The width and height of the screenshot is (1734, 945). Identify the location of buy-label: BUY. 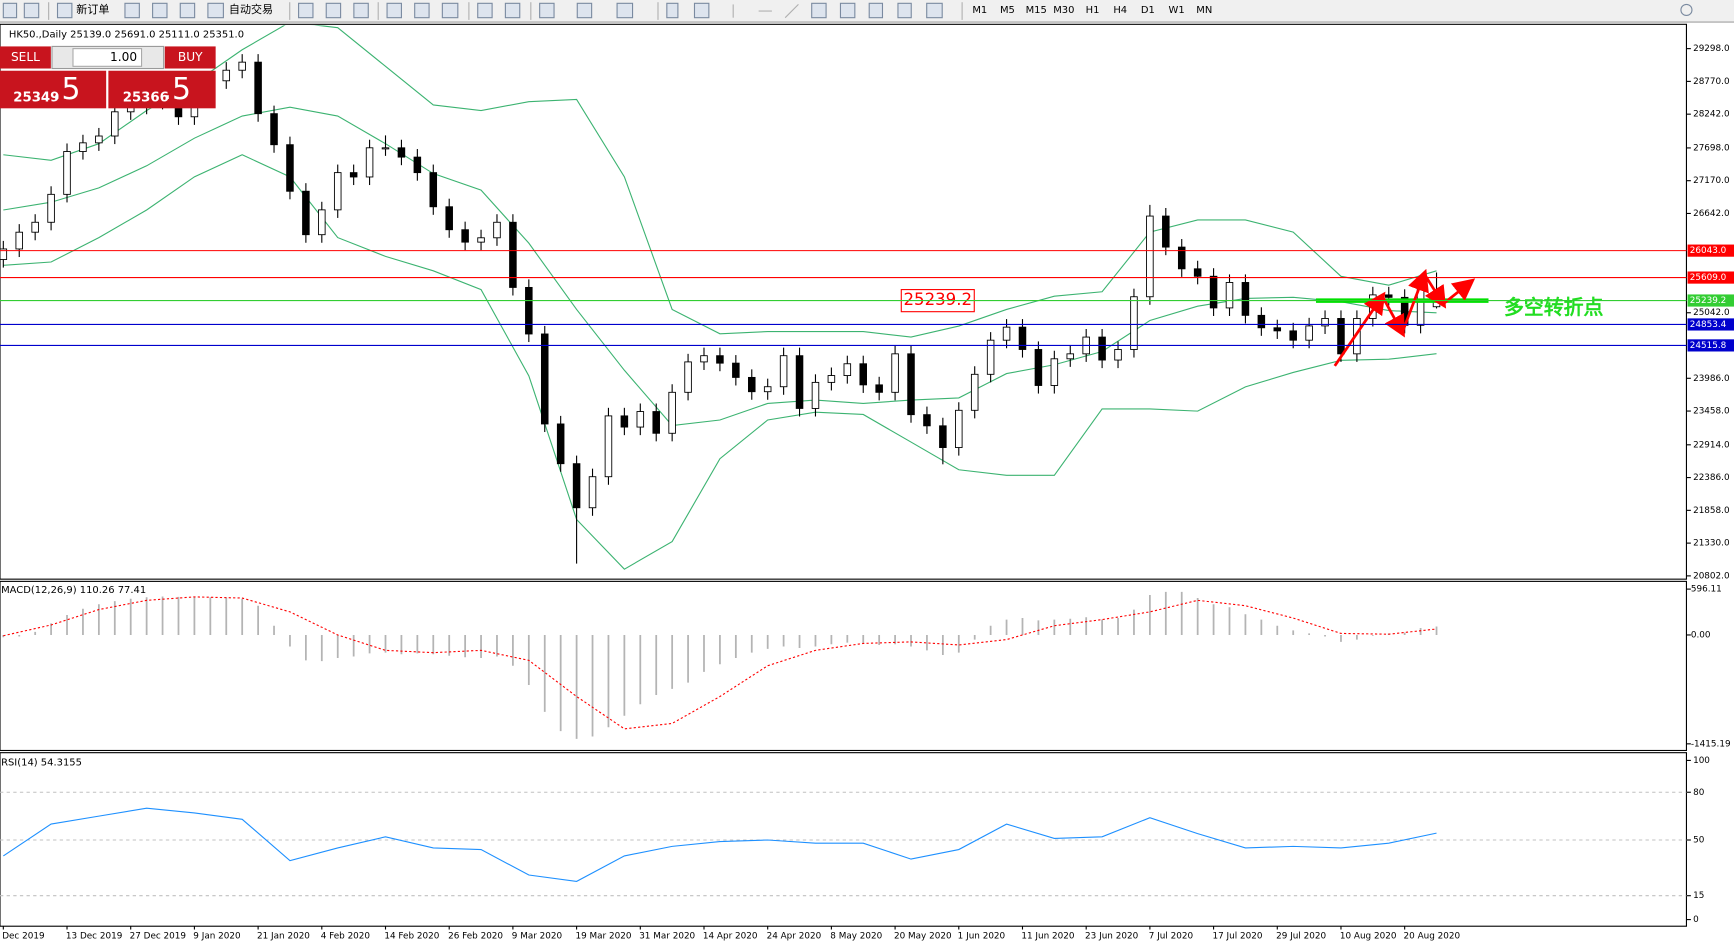
(190, 57).